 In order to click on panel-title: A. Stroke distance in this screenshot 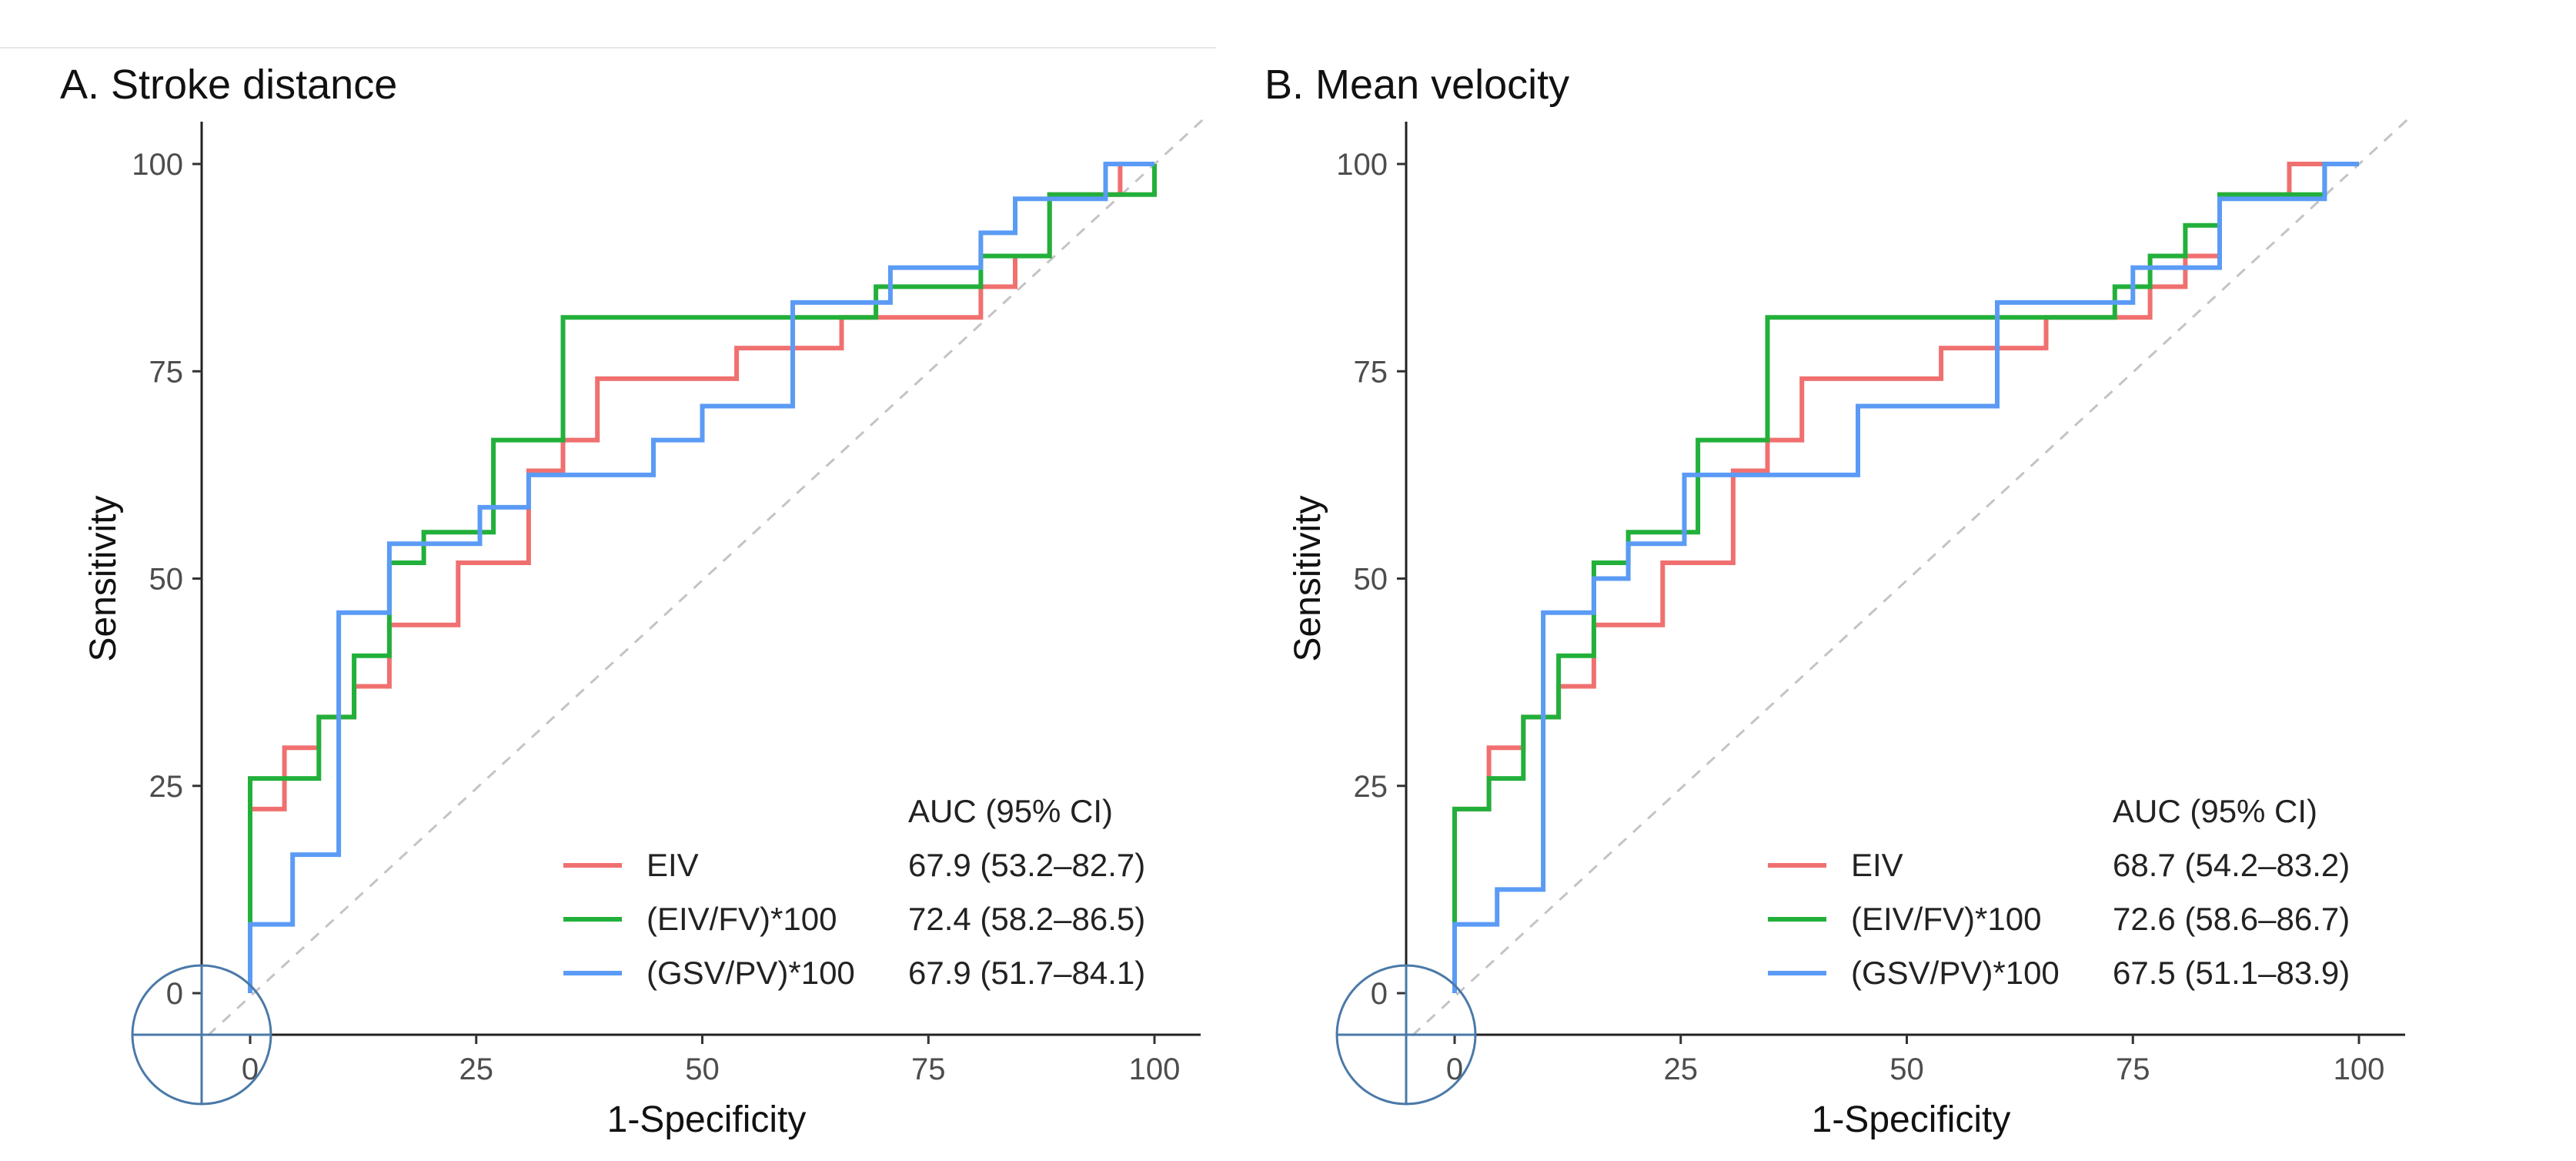, I will do `click(228, 85)`.